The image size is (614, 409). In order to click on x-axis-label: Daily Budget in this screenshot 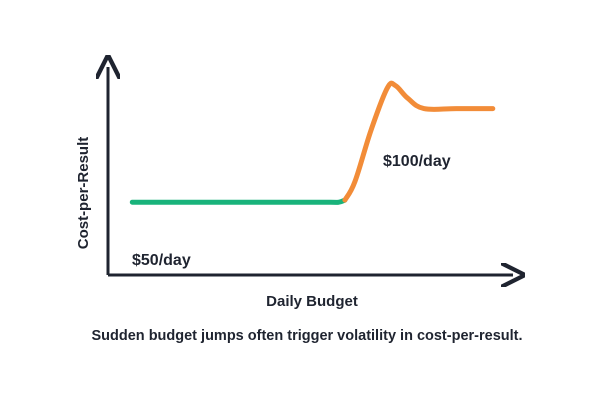, I will do `click(312, 301)`.